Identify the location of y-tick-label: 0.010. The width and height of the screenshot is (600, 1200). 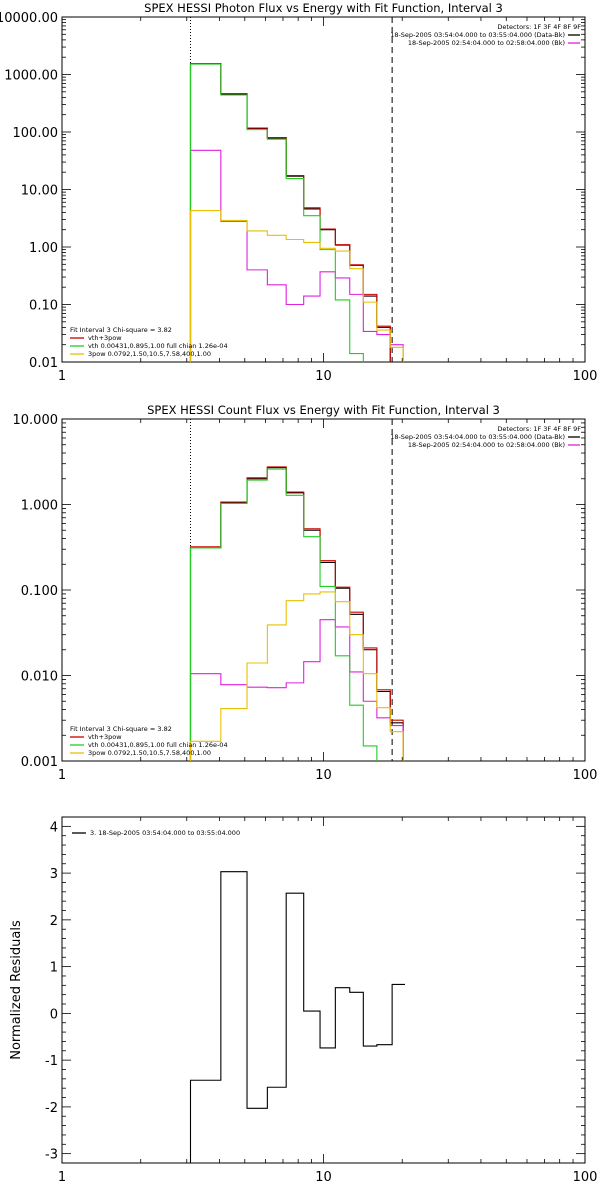
(39, 677).